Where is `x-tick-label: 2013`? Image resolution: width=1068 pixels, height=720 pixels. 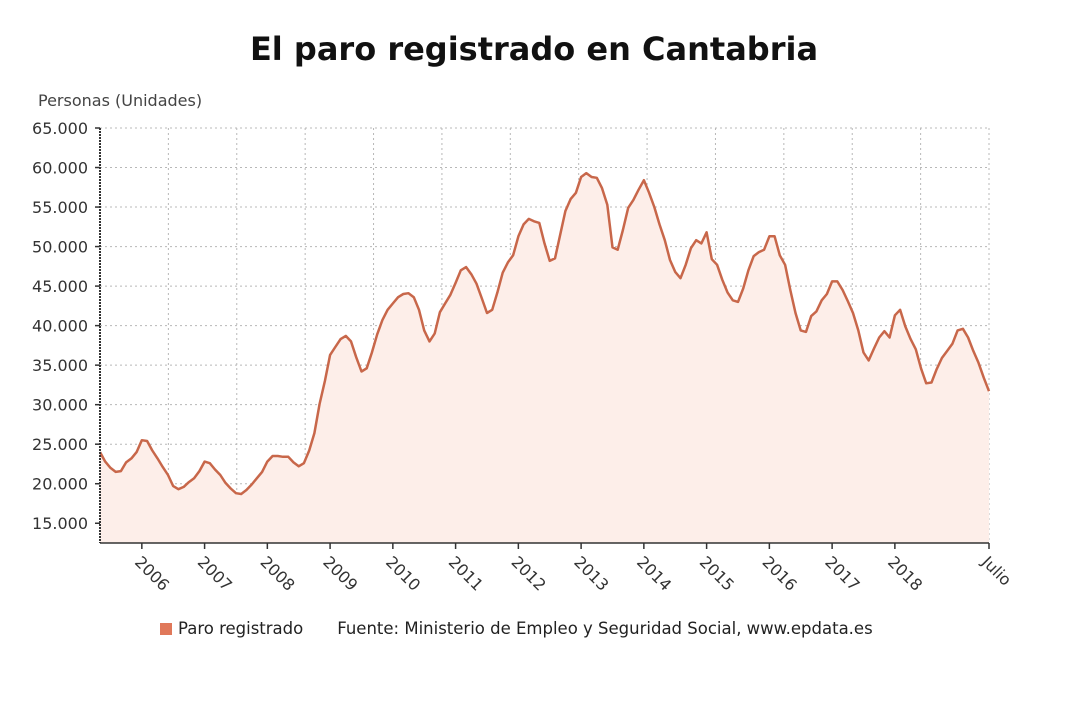 x-tick-label: 2013 is located at coordinates (591, 573).